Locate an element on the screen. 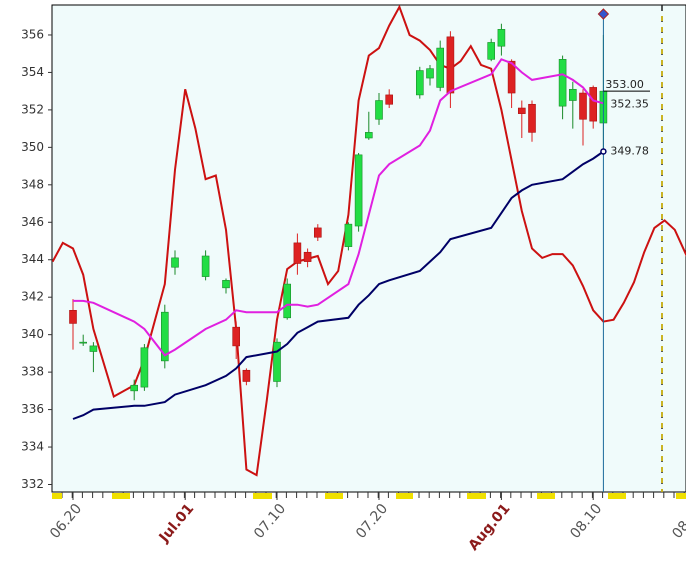 This screenshot has height=569, width=686. y-tick-label: 334 is located at coordinates (32, 447).